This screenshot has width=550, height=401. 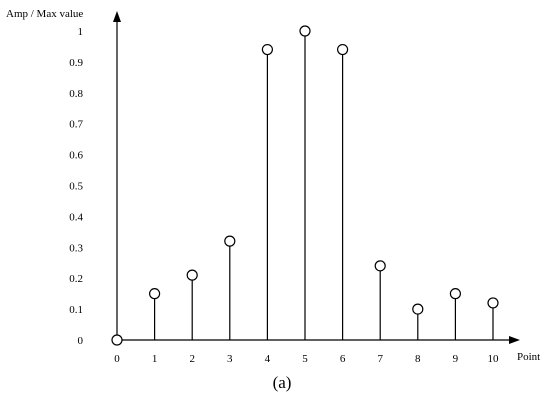 I want to click on y-tick-labels: 0 0.1 0.2 0.3 0.4 0.5 0.6 0.7 0.8 0.9 1, so click(x=76, y=186).